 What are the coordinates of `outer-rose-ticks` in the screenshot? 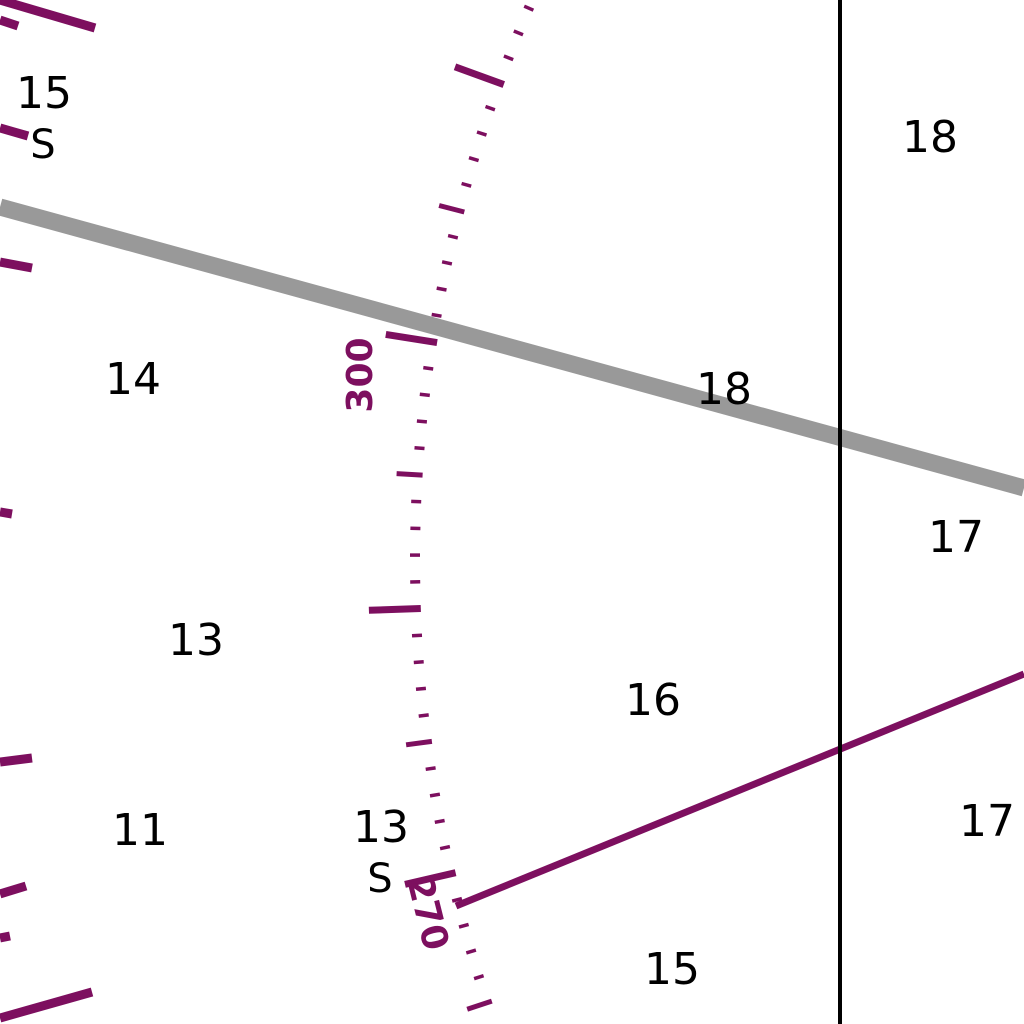 It's located at (48, 511).